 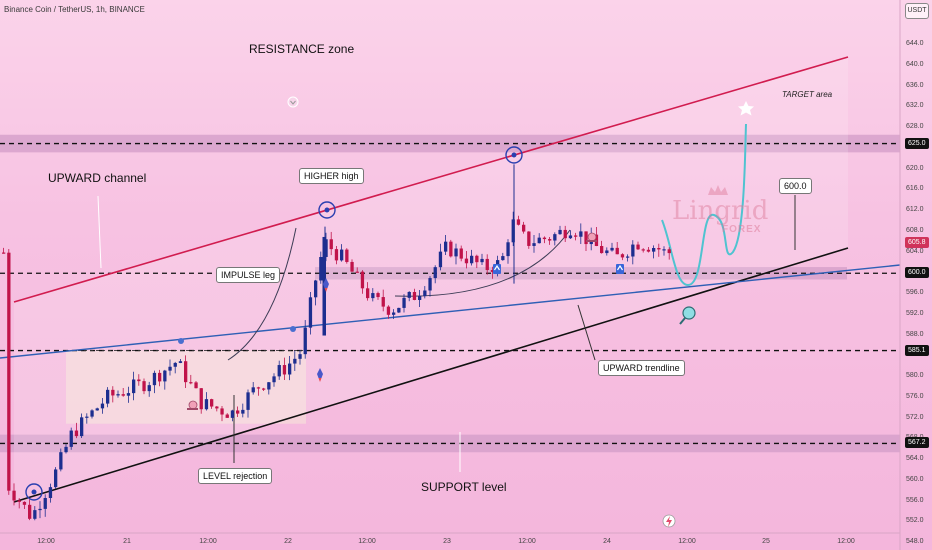 What do you see at coordinates (193, 405) in the screenshot?
I see `snail-icon` at bounding box center [193, 405].